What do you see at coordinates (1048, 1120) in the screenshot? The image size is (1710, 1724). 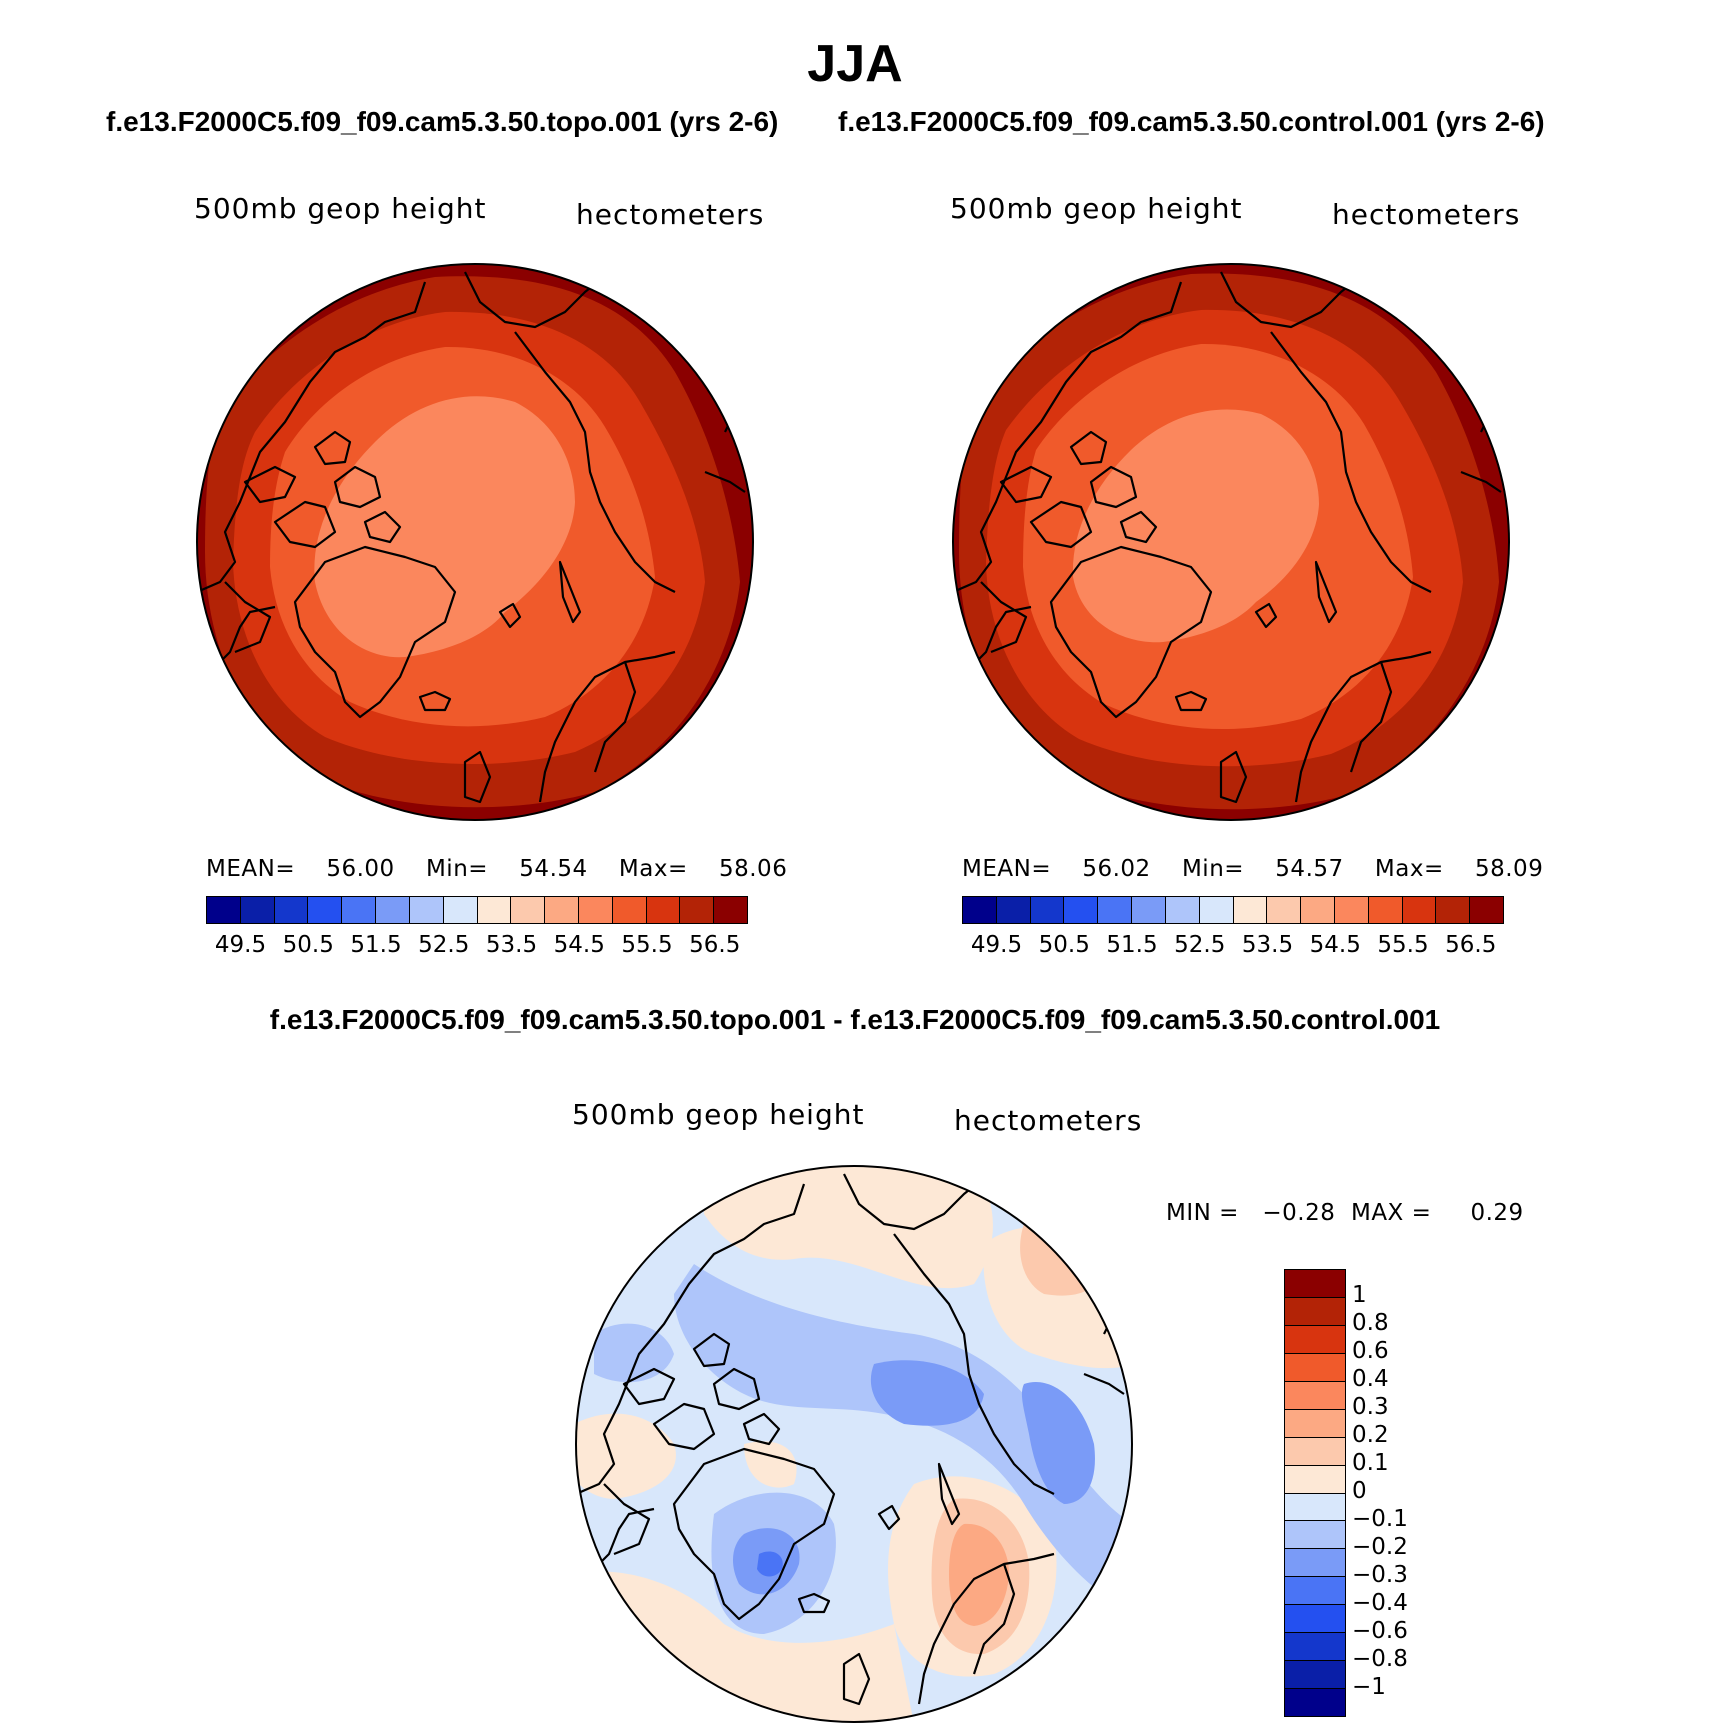 I see `diff-units-label: hectometers` at bounding box center [1048, 1120].